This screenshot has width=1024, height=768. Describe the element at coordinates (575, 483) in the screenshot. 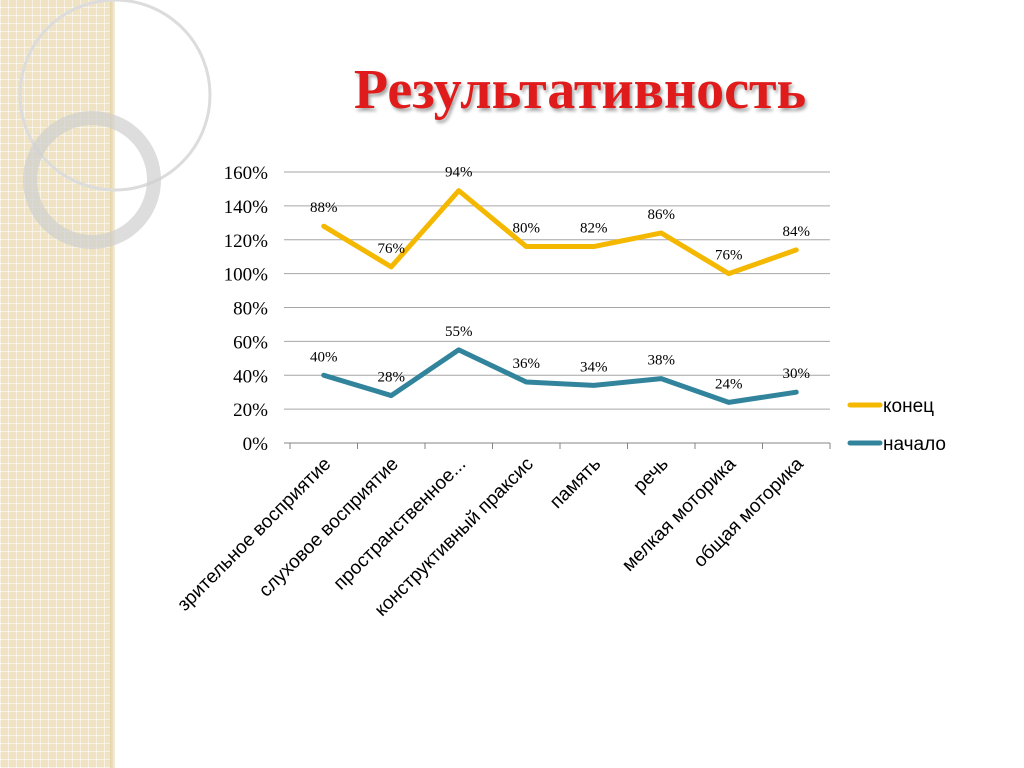

I see `x-category-label: память` at that location.